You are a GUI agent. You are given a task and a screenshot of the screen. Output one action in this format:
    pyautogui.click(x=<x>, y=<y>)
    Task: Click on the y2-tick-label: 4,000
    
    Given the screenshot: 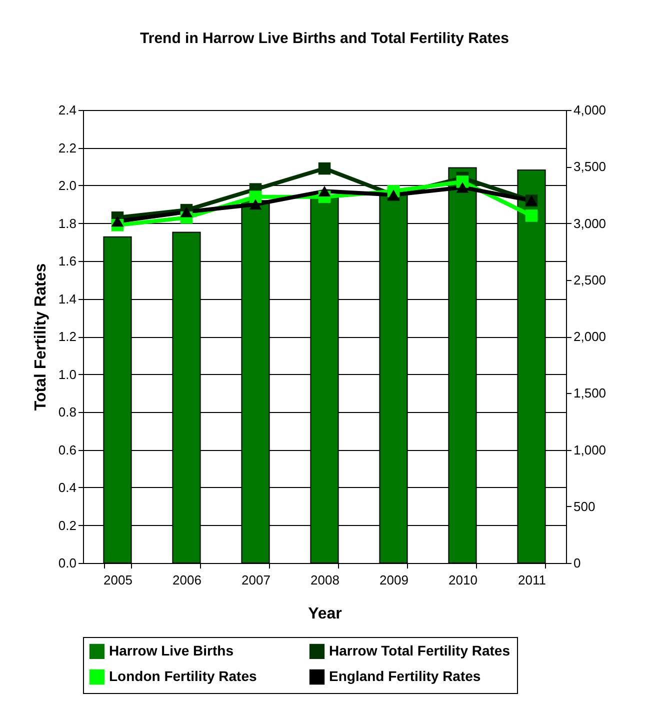 What is the action you would take?
    pyautogui.click(x=590, y=110)
    